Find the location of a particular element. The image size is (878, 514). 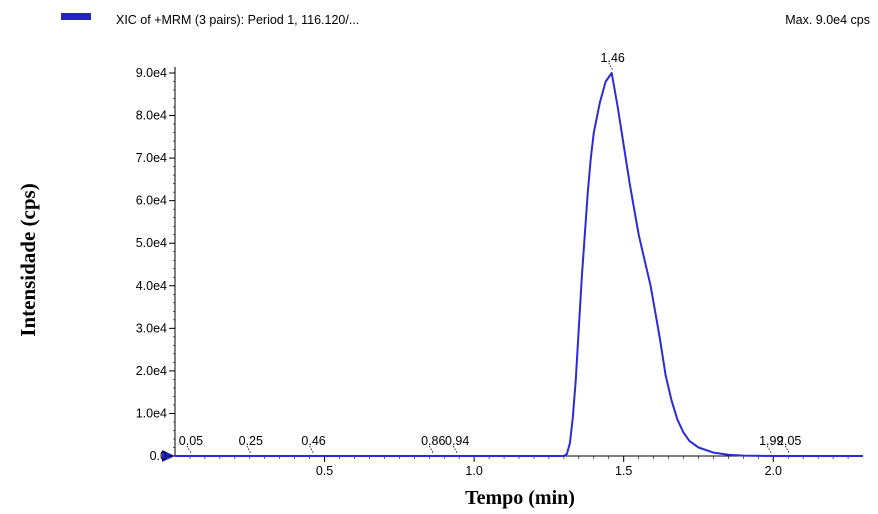

y-tick-label: 0.0 is located at coordinates (158, 456).